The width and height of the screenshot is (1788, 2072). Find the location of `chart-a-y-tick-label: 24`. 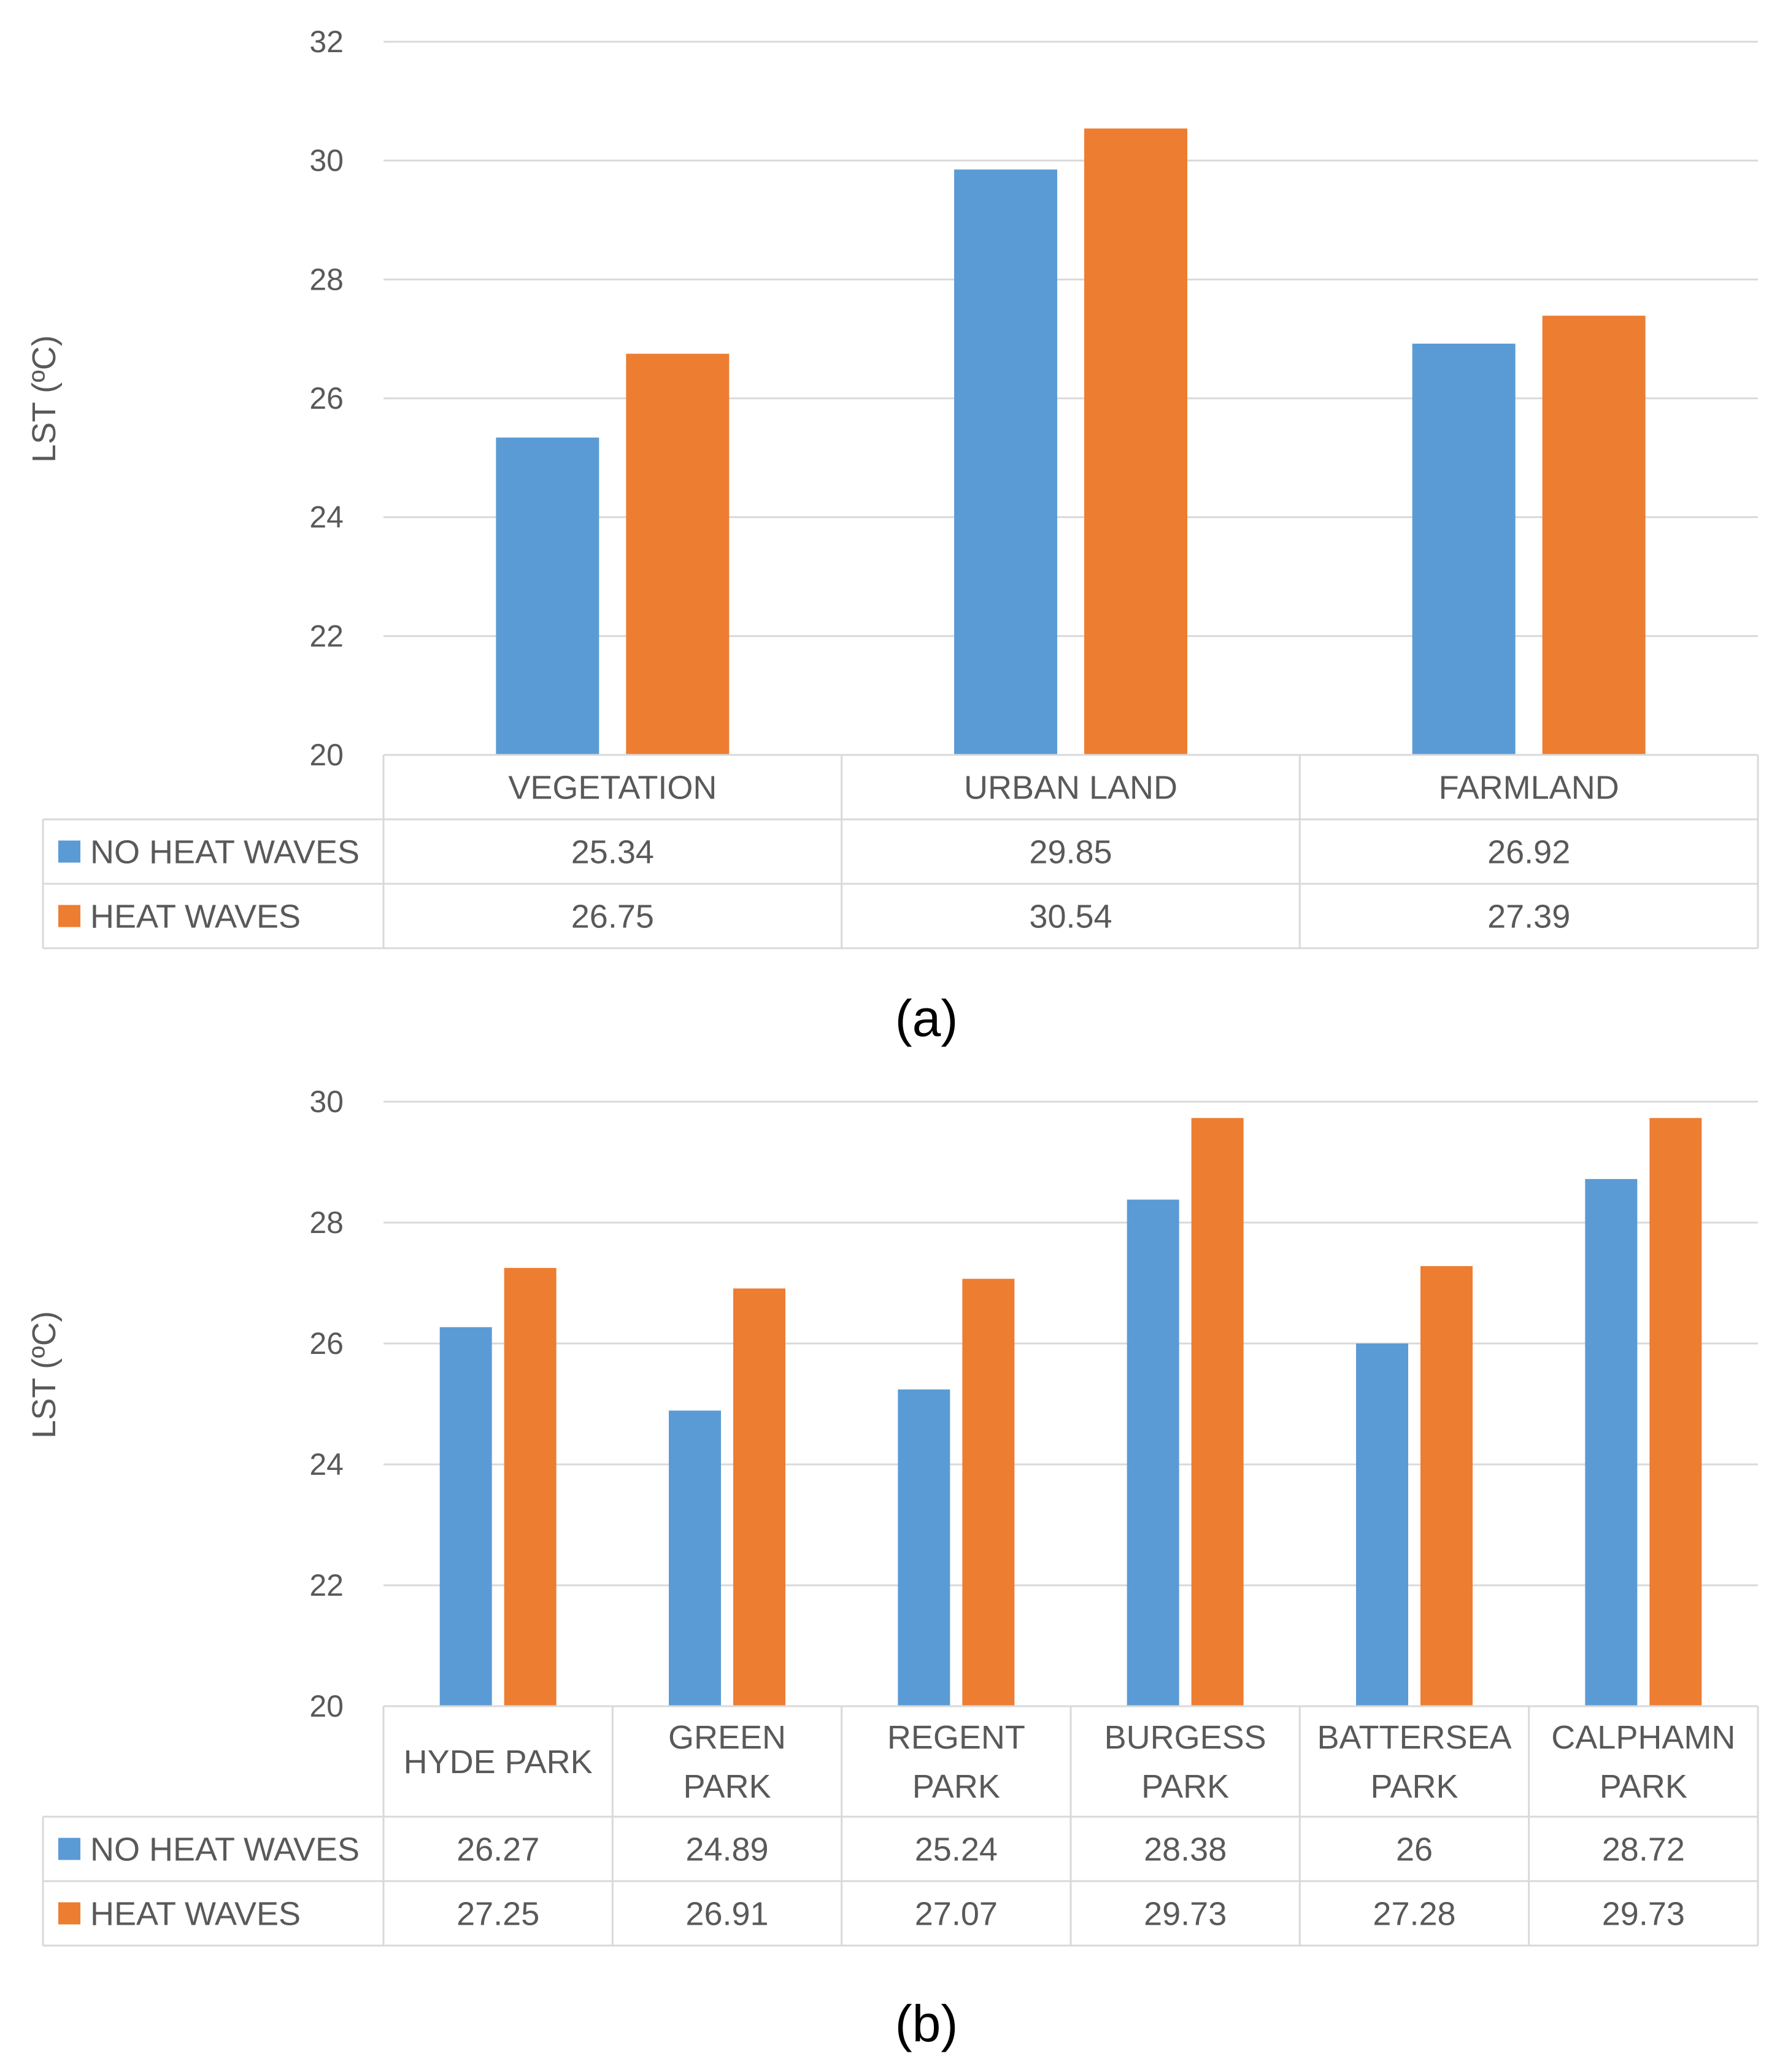

chart-a-y-tick-label: 24 is located at coordinates (326, 517).